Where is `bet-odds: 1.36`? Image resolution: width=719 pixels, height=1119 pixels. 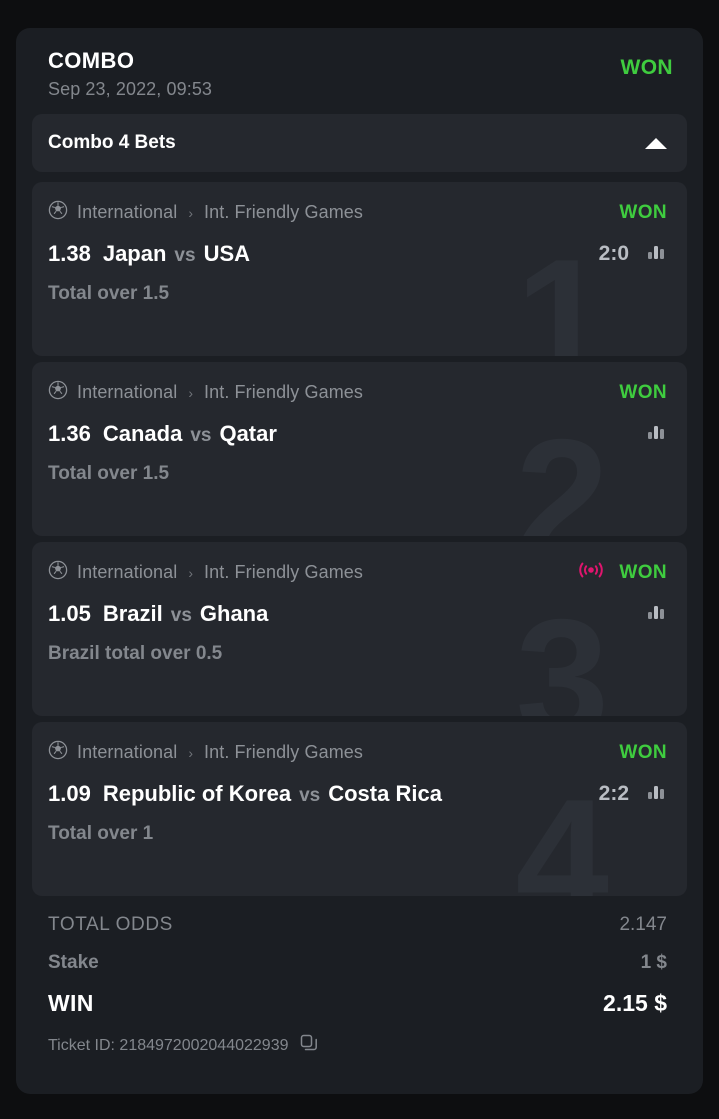
bet-odds: 1.36 is located at coordinates (69, 433).